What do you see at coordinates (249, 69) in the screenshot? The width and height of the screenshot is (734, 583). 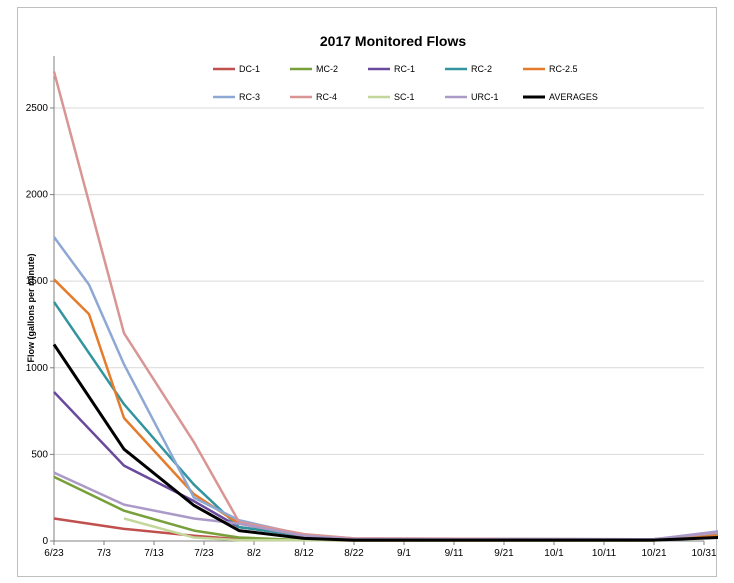 I see `legend-label: DC-1` at bounding box center [249, 69].